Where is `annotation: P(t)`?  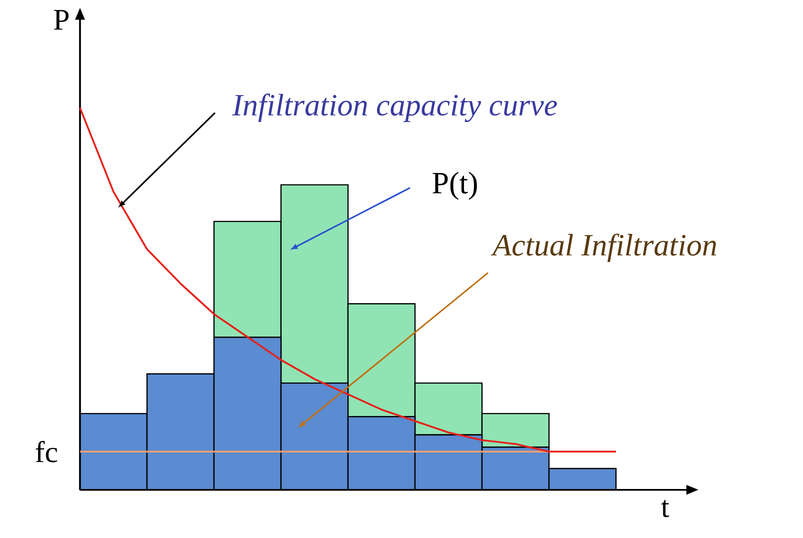
annotation: P(t) is located at coordinates (454, 186).